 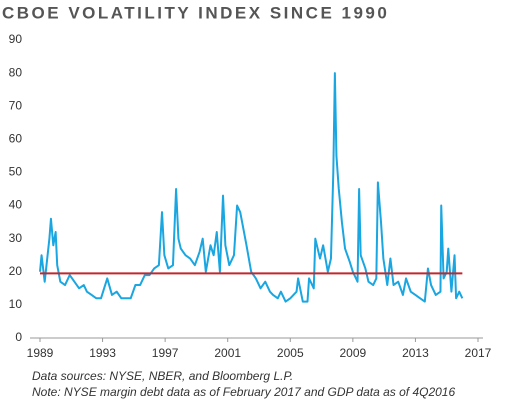 What do you see at coordinates (102, 353) in the screenshot?
I see `x-tick-label: 1993` at bounding box center [102, 353].